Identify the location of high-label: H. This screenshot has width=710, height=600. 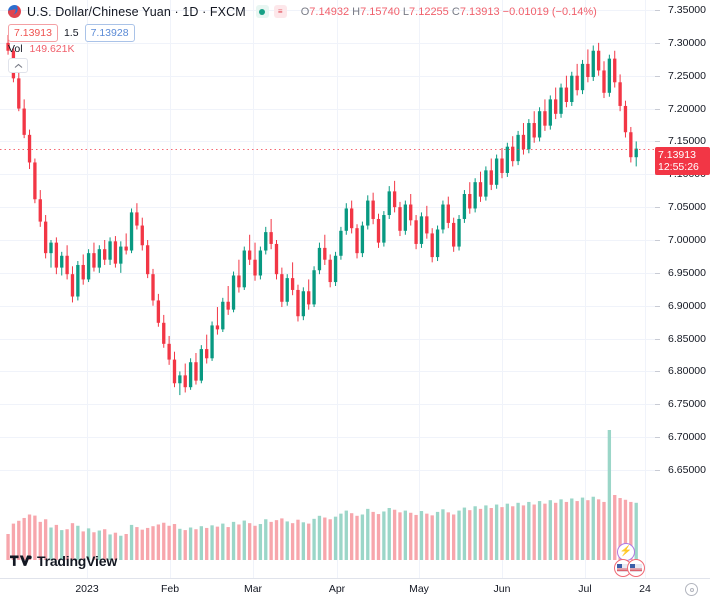
(356, 11).